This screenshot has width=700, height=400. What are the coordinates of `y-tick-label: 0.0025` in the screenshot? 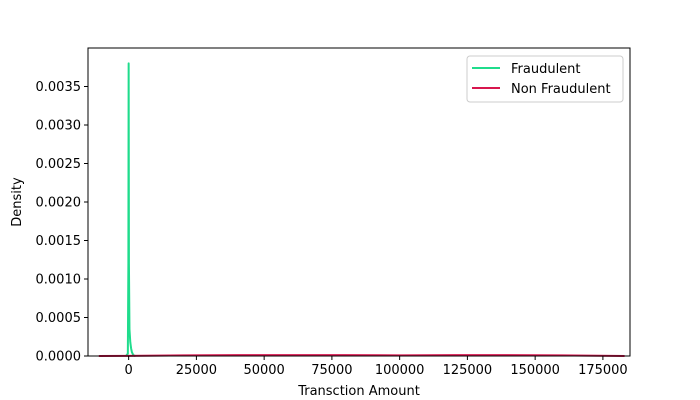 It's located at (59, 164).